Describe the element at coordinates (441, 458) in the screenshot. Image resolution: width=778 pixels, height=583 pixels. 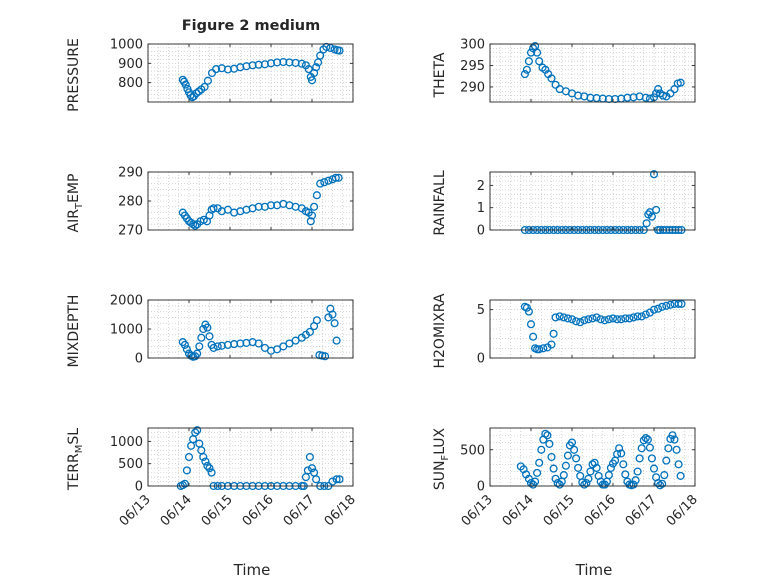
I see `y-axis-label-sun_flux: SUNFLUX` at that location.